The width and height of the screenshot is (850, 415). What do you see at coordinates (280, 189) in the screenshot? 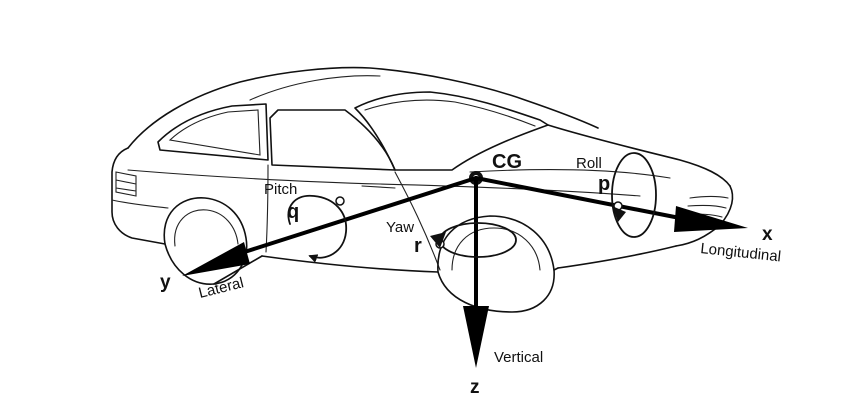
I see `pitch-label: Pitch` at bounding box center [280, 189].